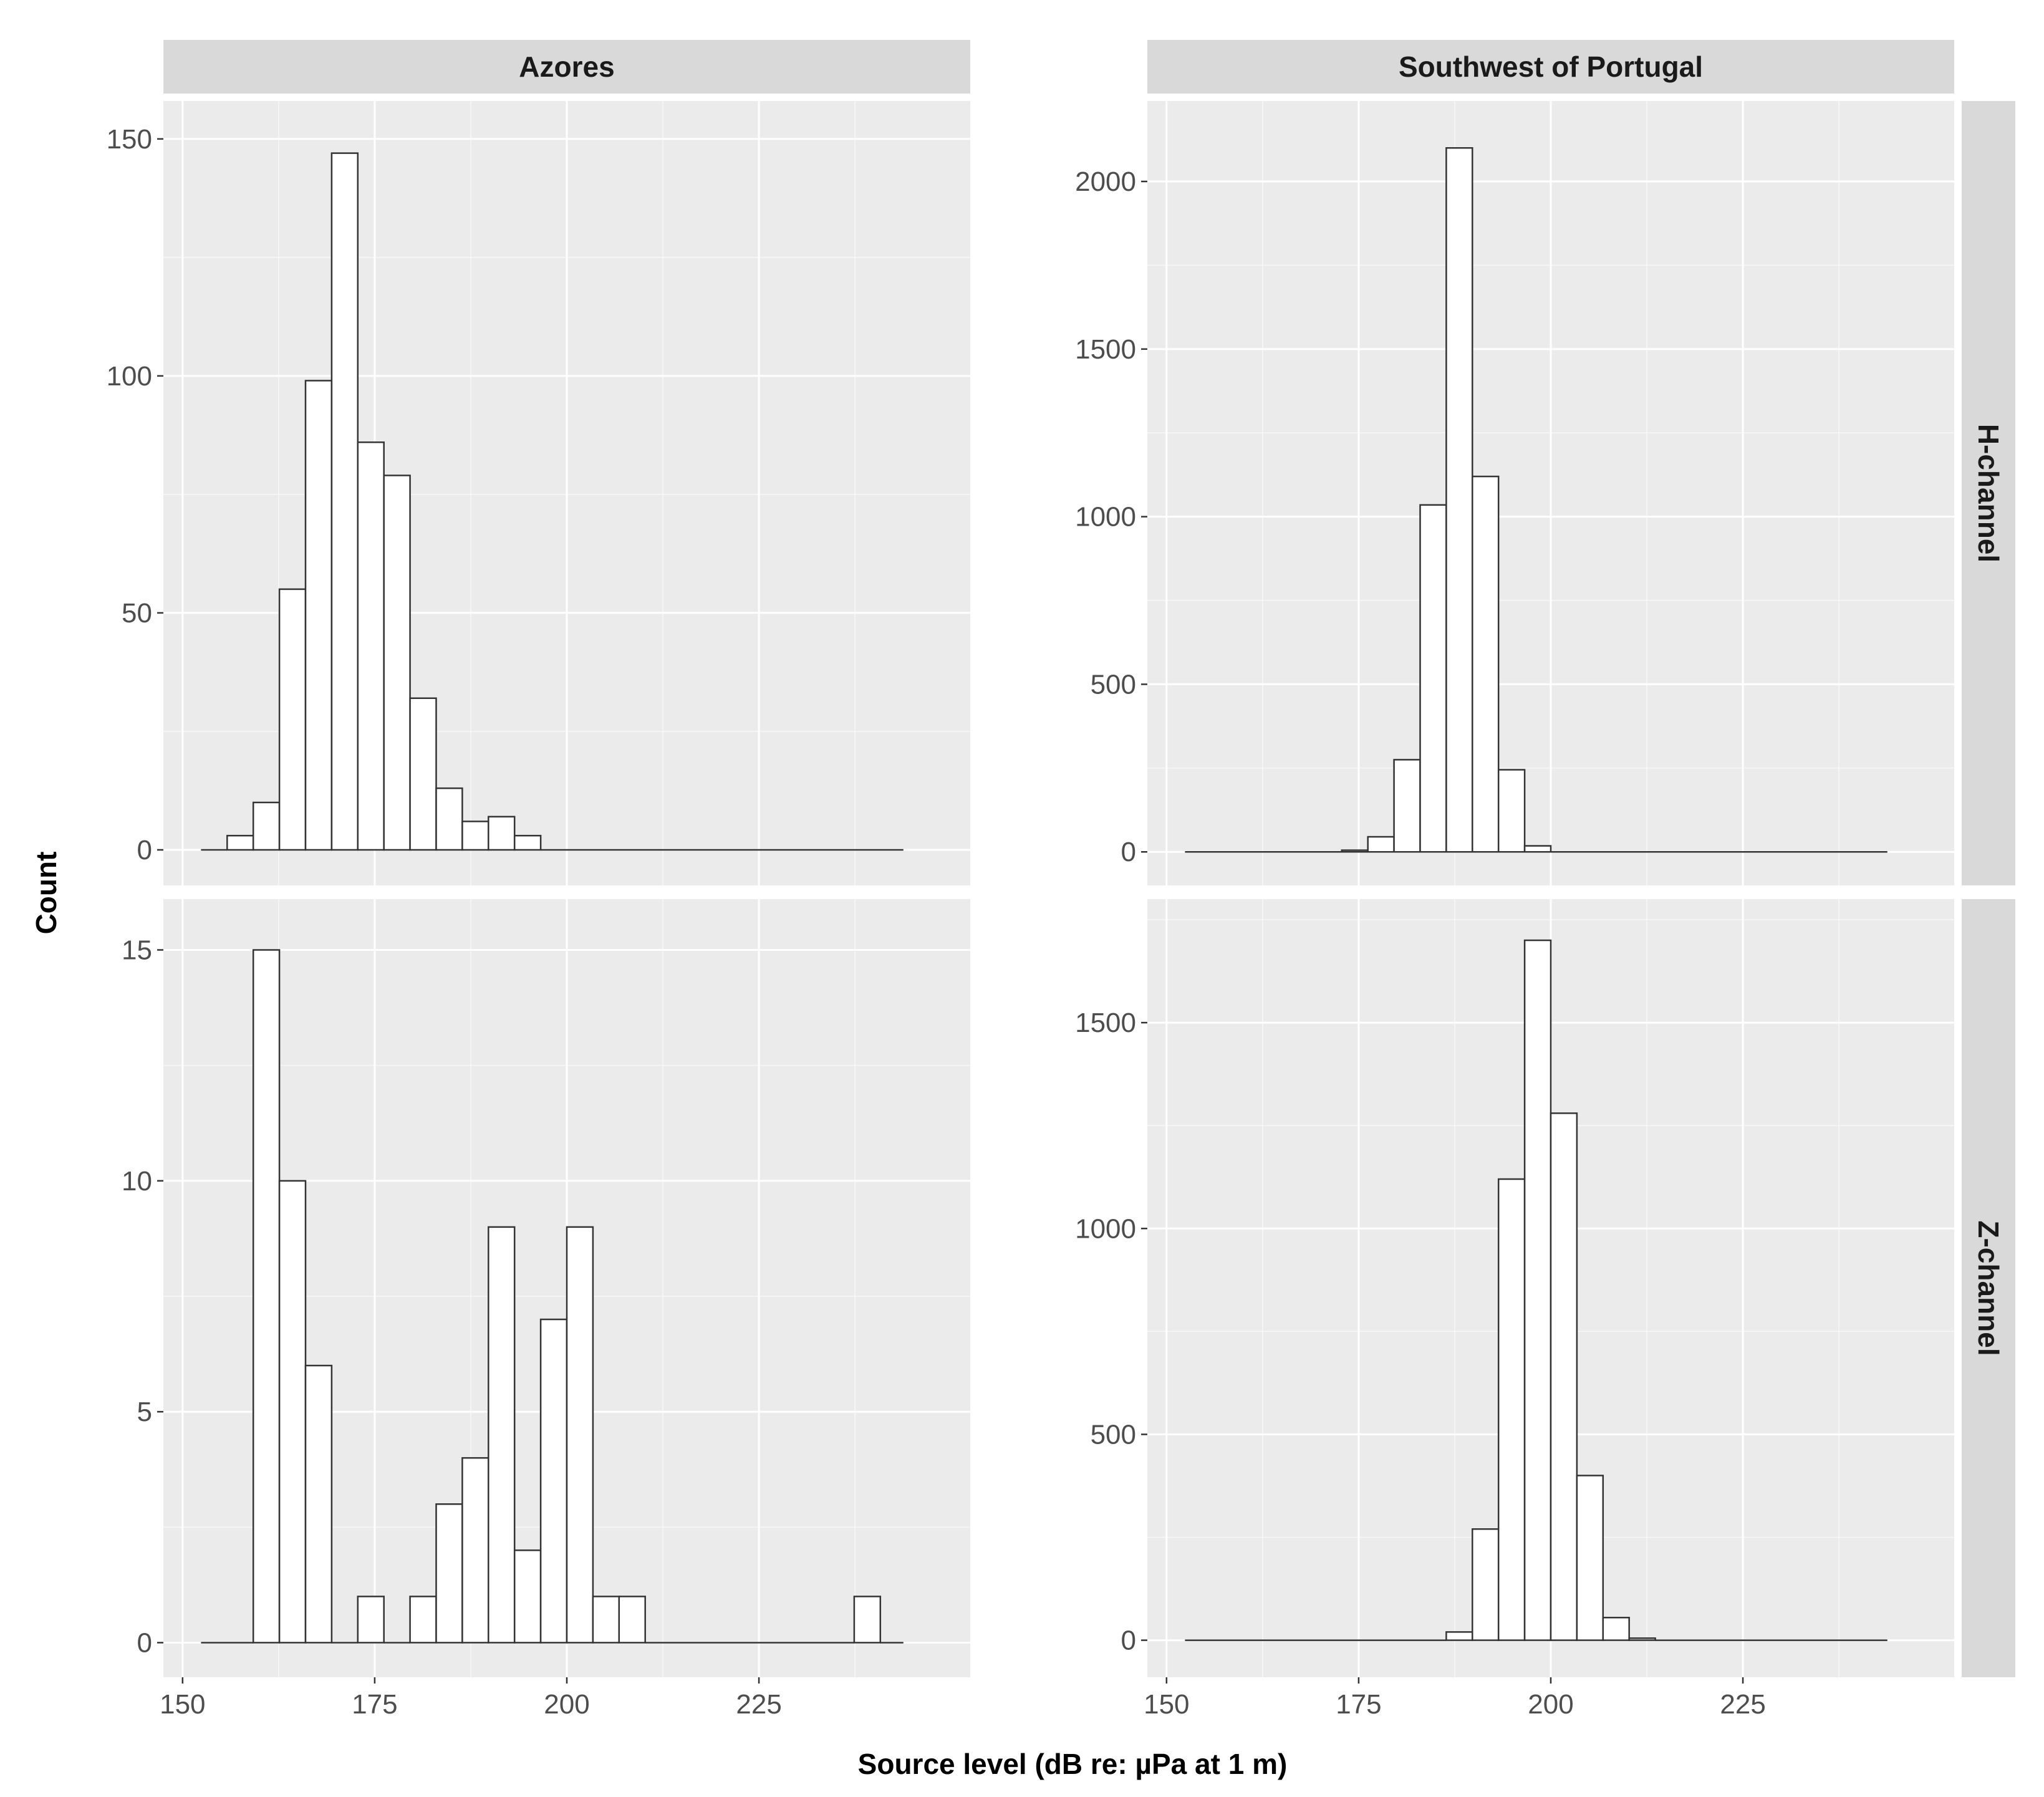  Describe the element at coordinates (129, 376) in the screenshot. I see `y-tick-label: 100` at that location.